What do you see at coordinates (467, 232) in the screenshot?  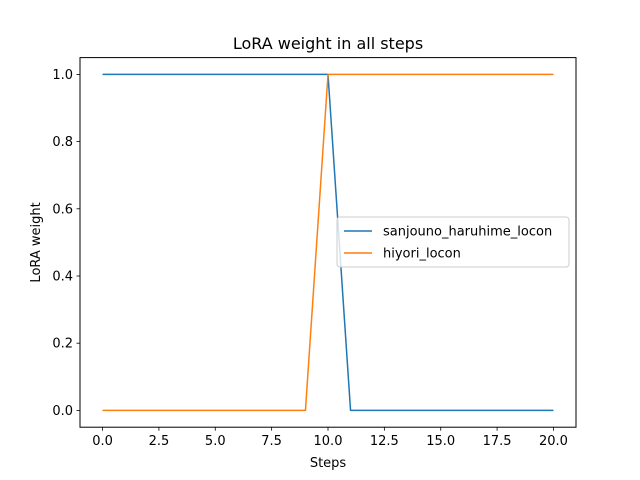 I see `legend-label-1: sanjouno_haruhime_locon` at bounding box center [467, 232].